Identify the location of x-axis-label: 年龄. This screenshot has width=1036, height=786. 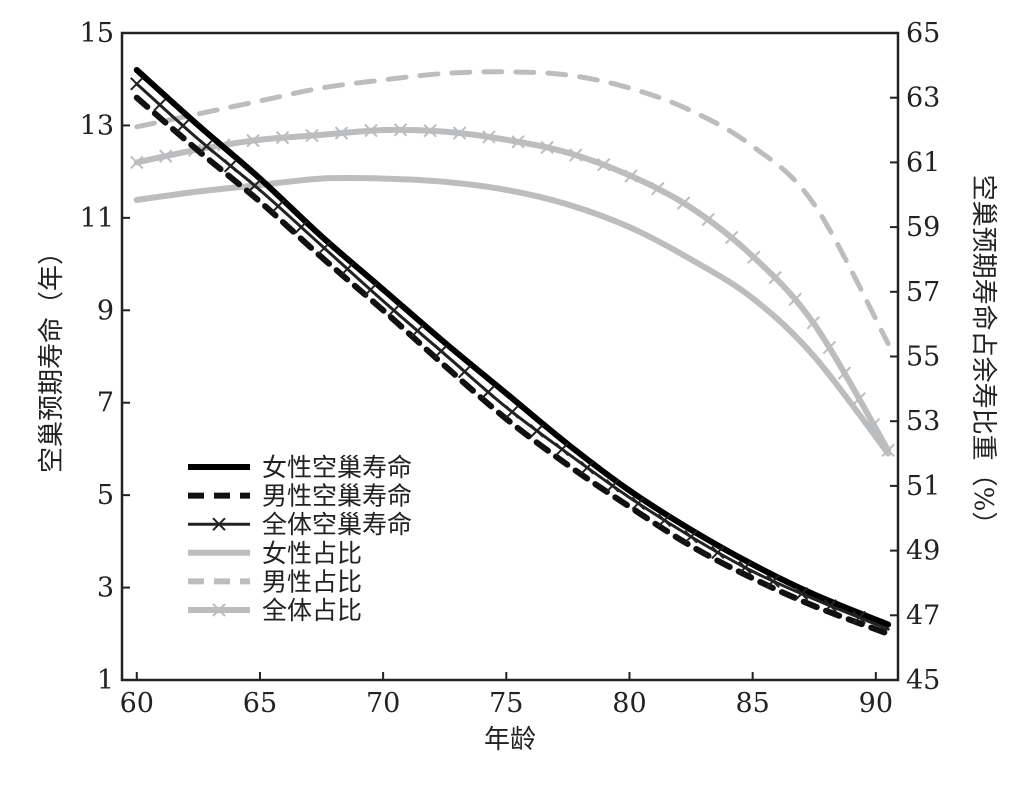
(510, 740).